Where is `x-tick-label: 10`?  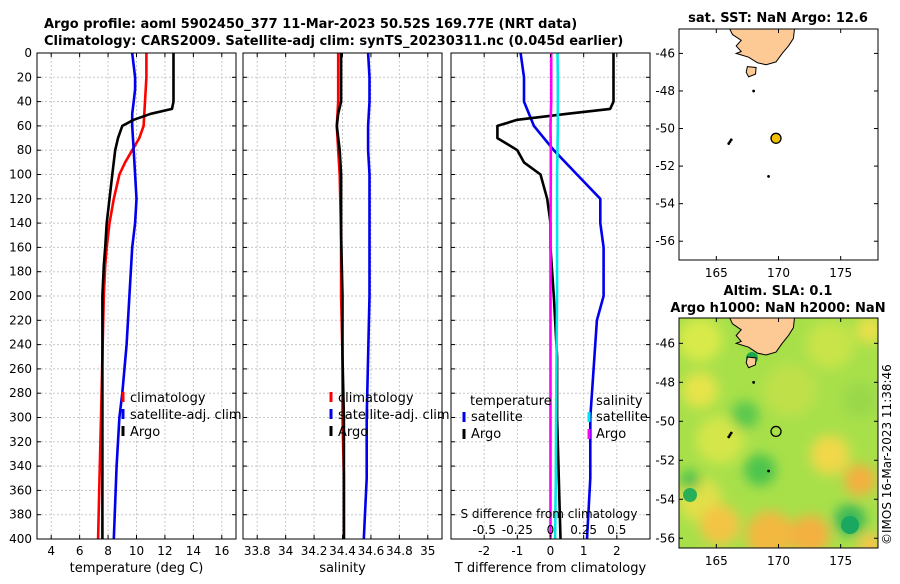 x-tick-label: 10 is located at coordinates (136, 551).